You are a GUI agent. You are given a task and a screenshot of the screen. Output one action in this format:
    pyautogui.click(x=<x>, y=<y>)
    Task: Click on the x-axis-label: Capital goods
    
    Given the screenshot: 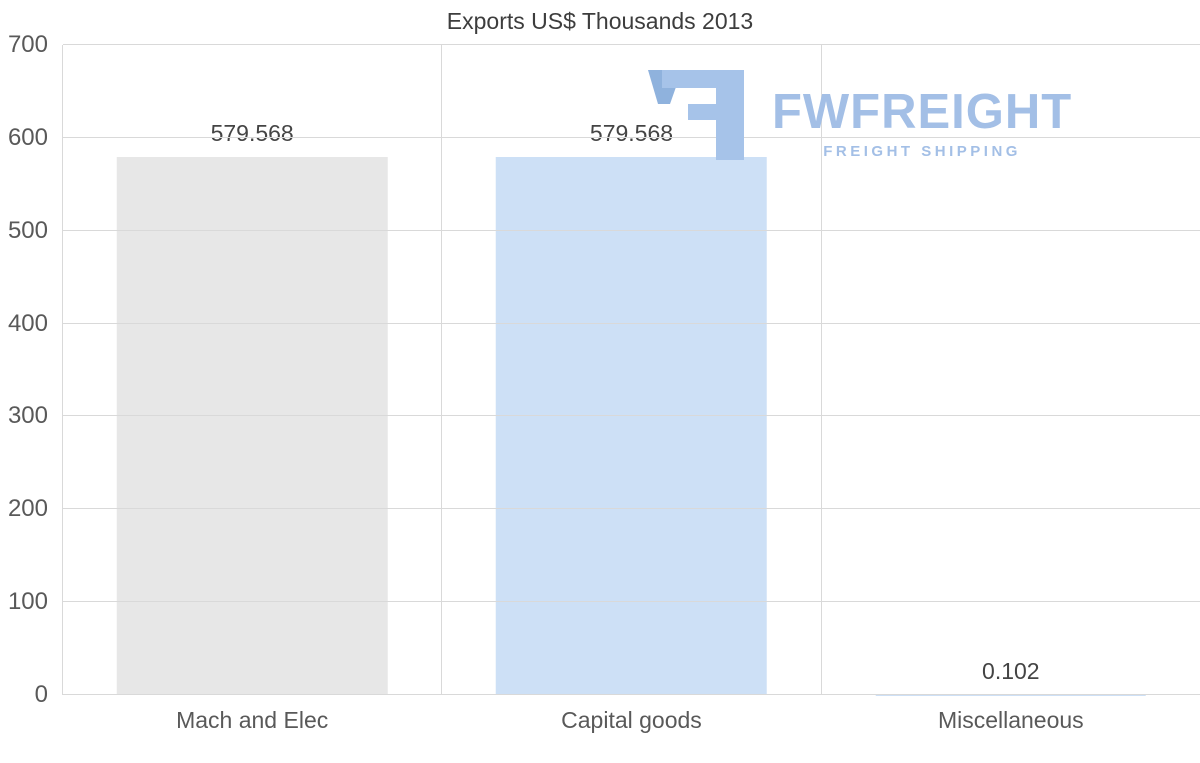 What is the action you would take?
    pyautogui.click(x=631, y=720)
    